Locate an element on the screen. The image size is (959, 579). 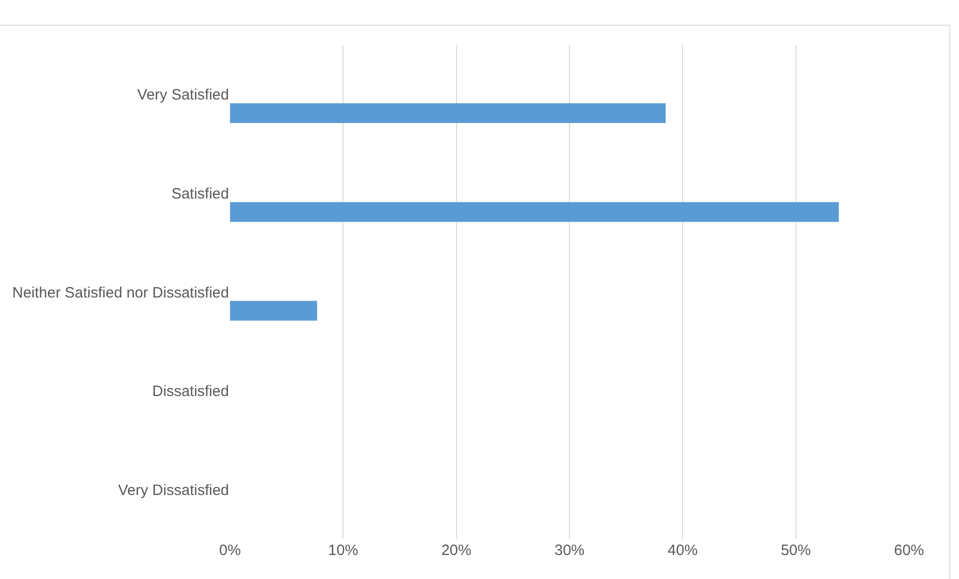
x-tick-label: 20% is located at coordinates (456, 550).